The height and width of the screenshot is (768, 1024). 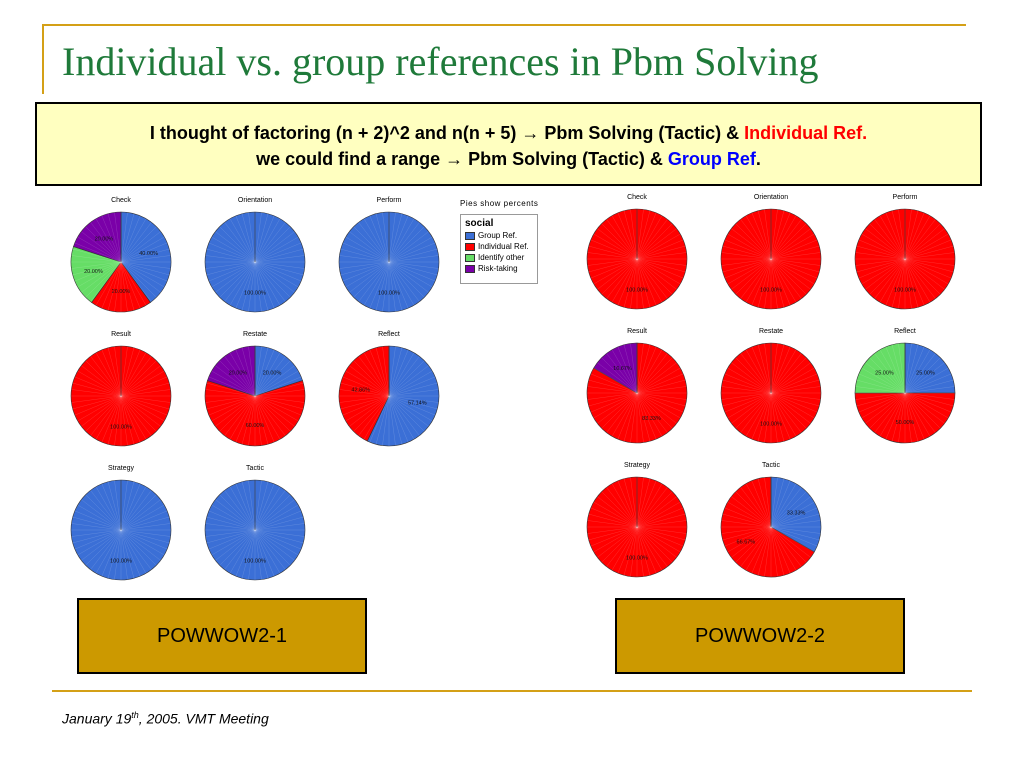 I want to click on pie-slice-label: 100.00%, so click(x=771, y=425).